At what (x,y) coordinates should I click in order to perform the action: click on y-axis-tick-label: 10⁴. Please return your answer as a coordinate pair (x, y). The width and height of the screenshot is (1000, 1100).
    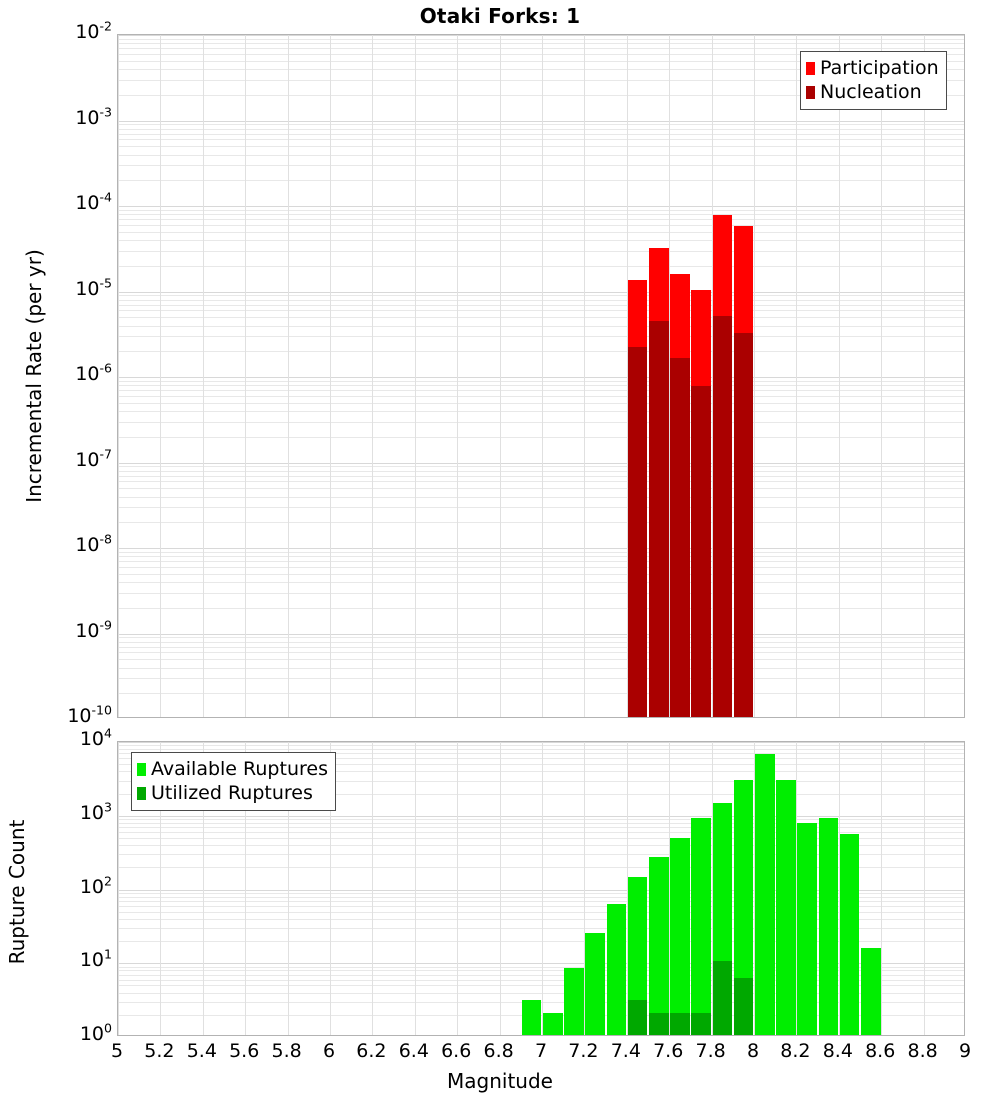
    Looking at the image, I should click on (95, 737).